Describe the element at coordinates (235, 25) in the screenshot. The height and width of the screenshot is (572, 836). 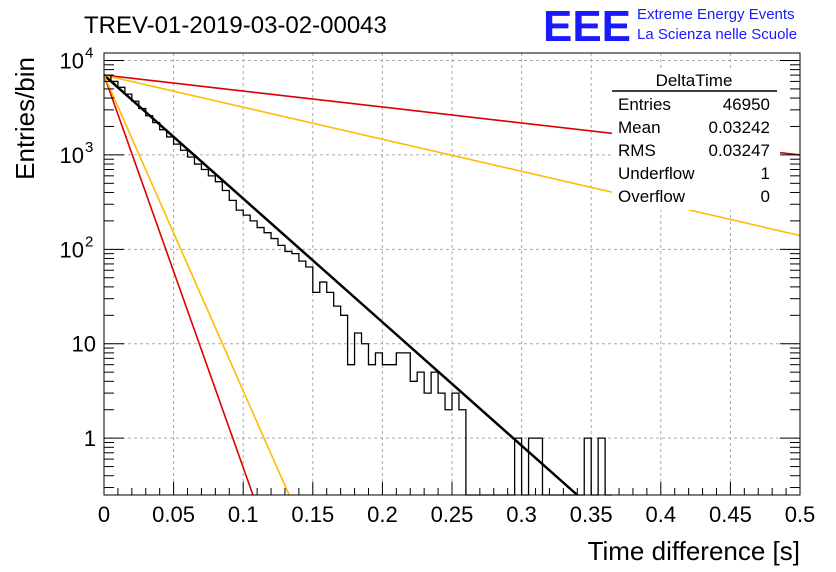
I see `chart-title: TREV-01-2019-03-02-00043` at that location.